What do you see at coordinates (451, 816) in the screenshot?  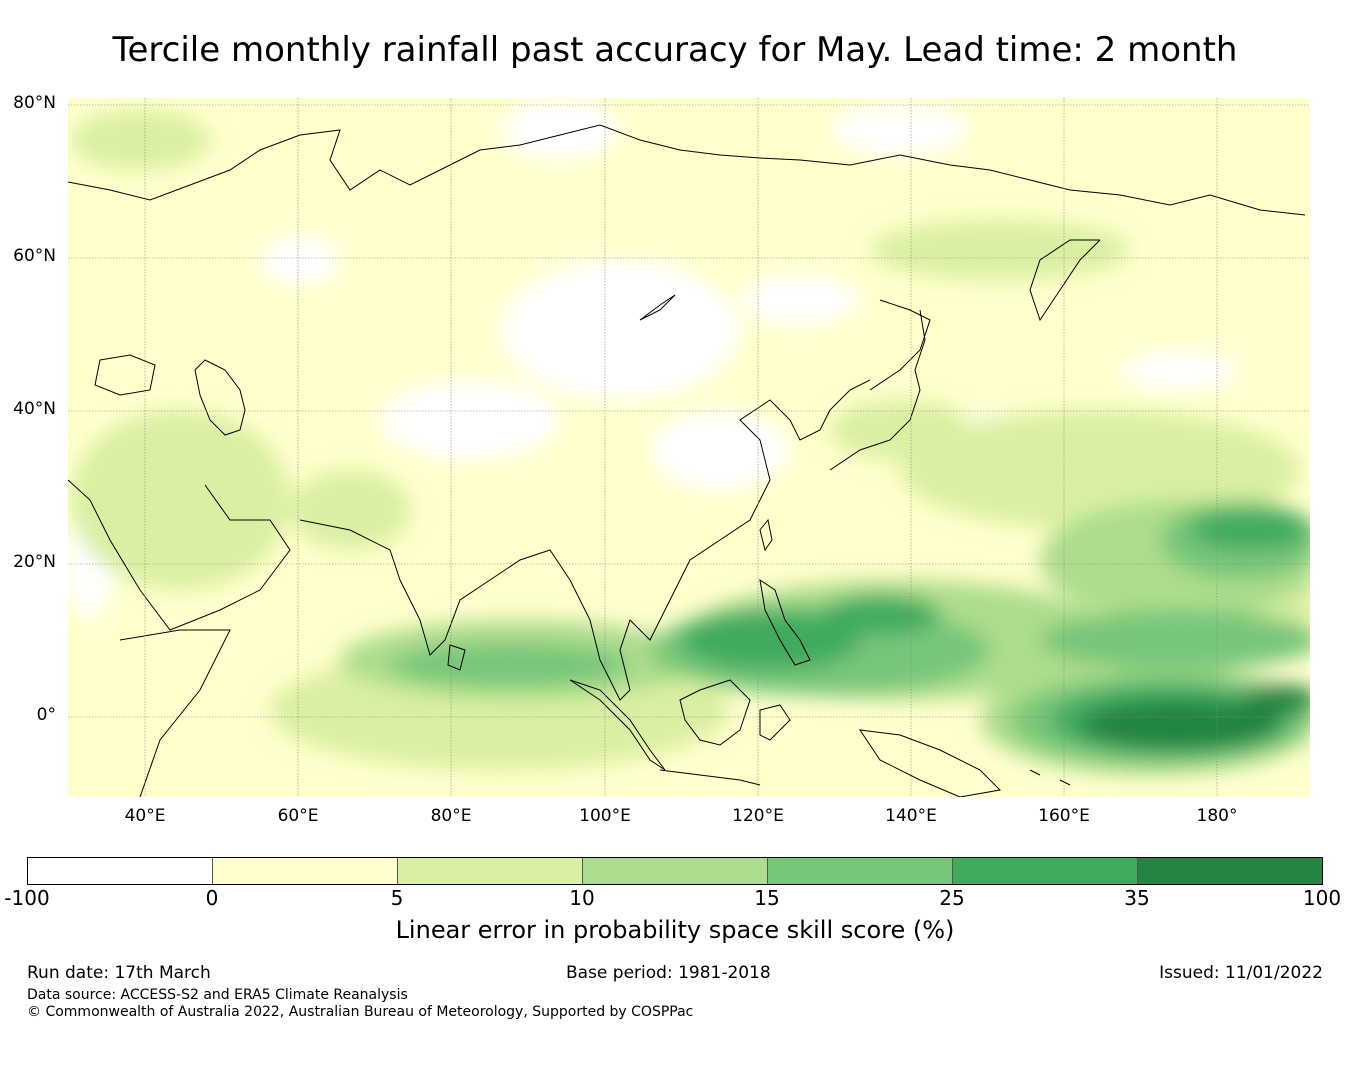 I see `lon-label-80e: 80°E` at bounding box center [451, 816].